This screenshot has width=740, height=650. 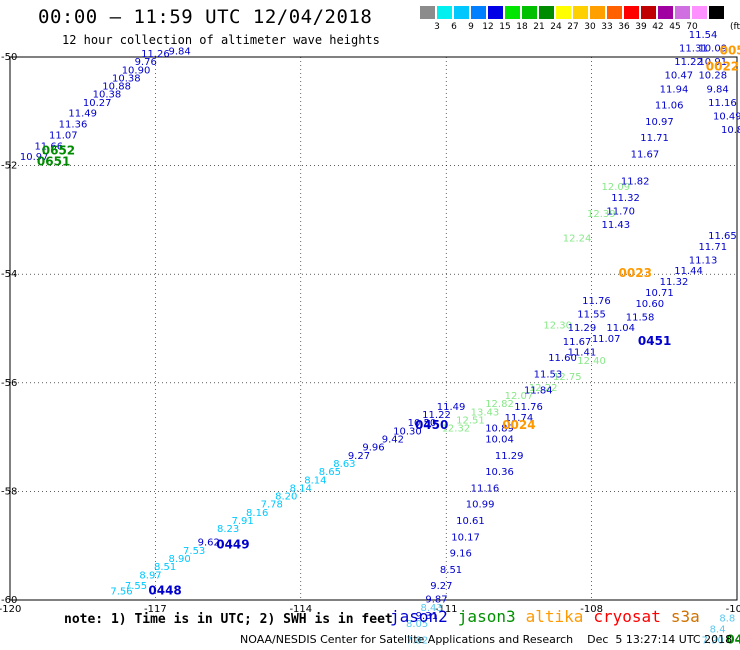 What do you see at coordinates (722, 103) in the screenshot?
I see `wave-height-value: 11.16` at bounding box center [722, 103].